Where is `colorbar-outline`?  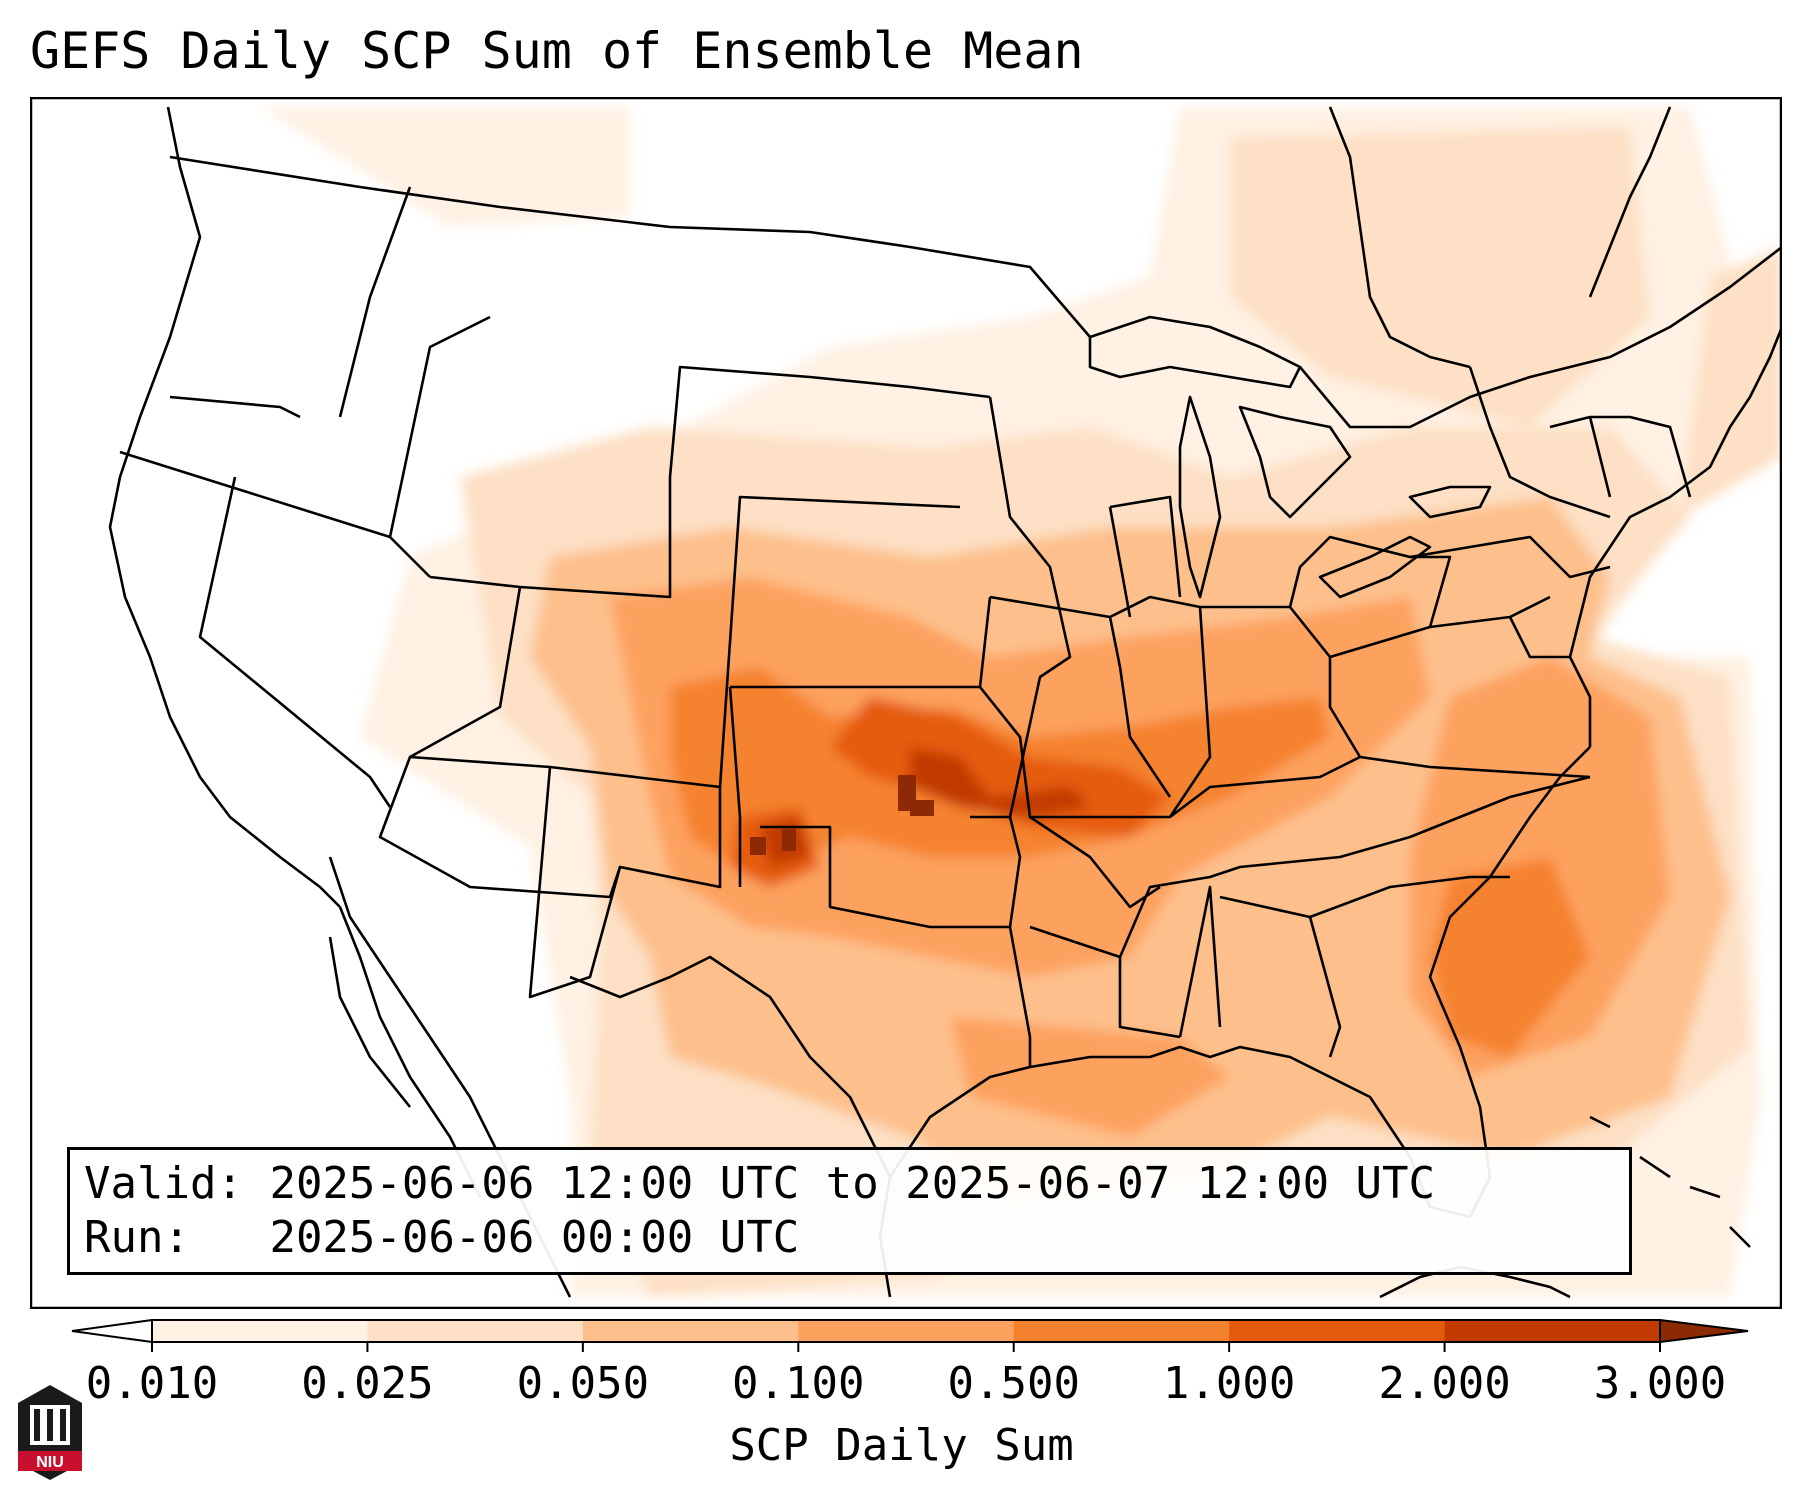 colorbar-outline is located at coordinates (906, 1331).